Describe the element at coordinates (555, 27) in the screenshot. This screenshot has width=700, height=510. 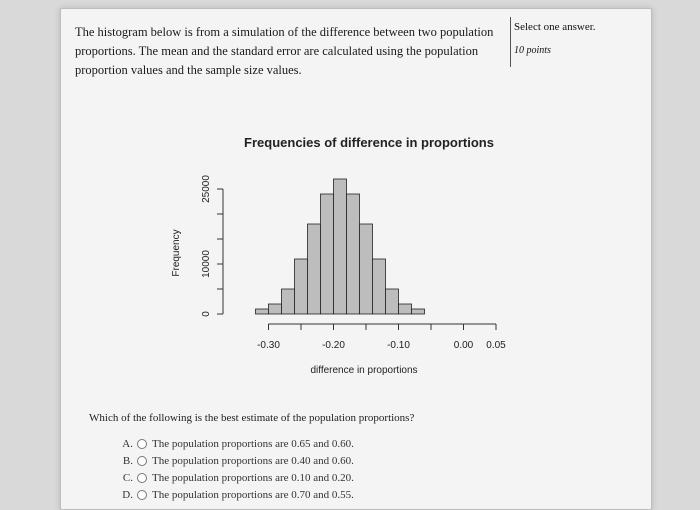
I see `select-one-answer-label: Select one answer.` at that location.